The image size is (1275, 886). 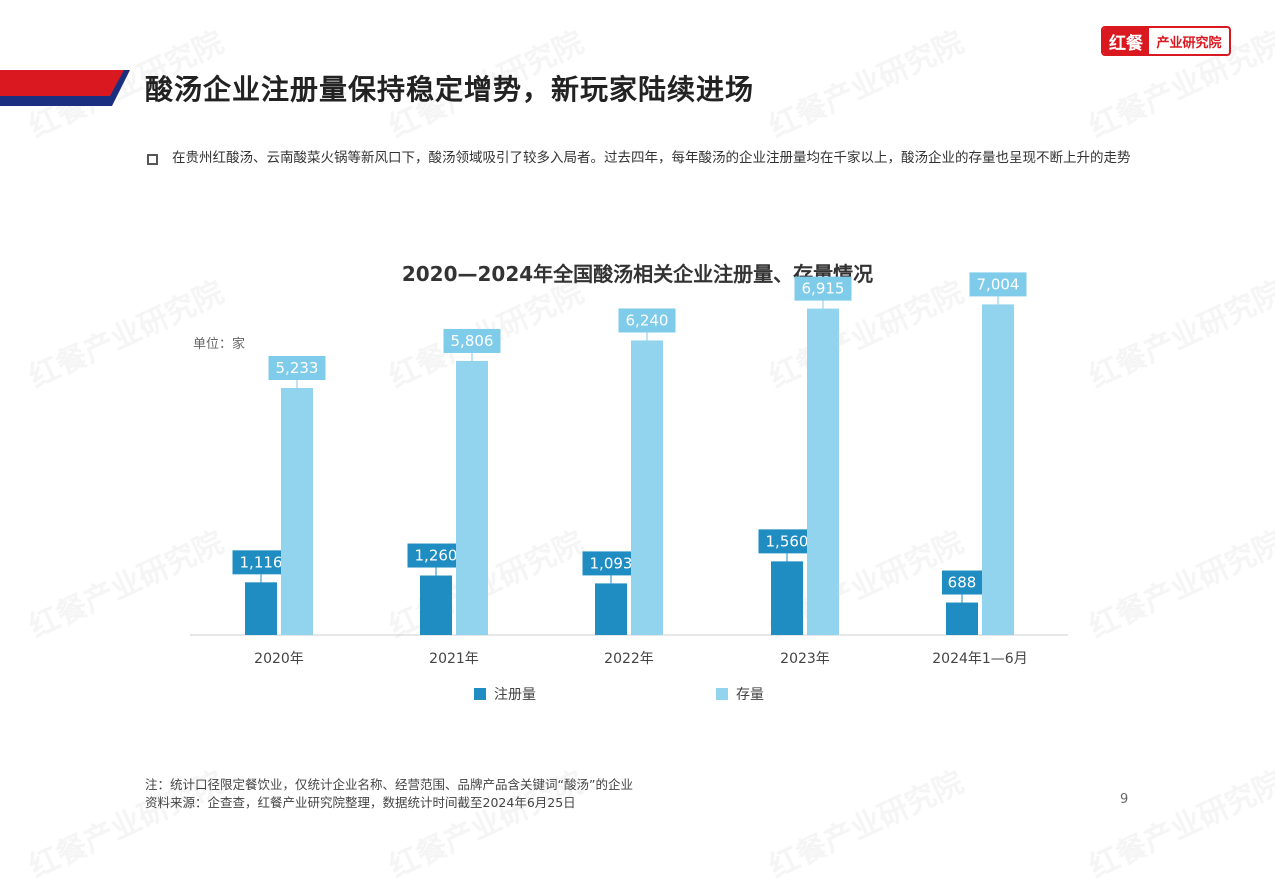 I want to click on data-label: 1,116, so click(x=261, y=562).